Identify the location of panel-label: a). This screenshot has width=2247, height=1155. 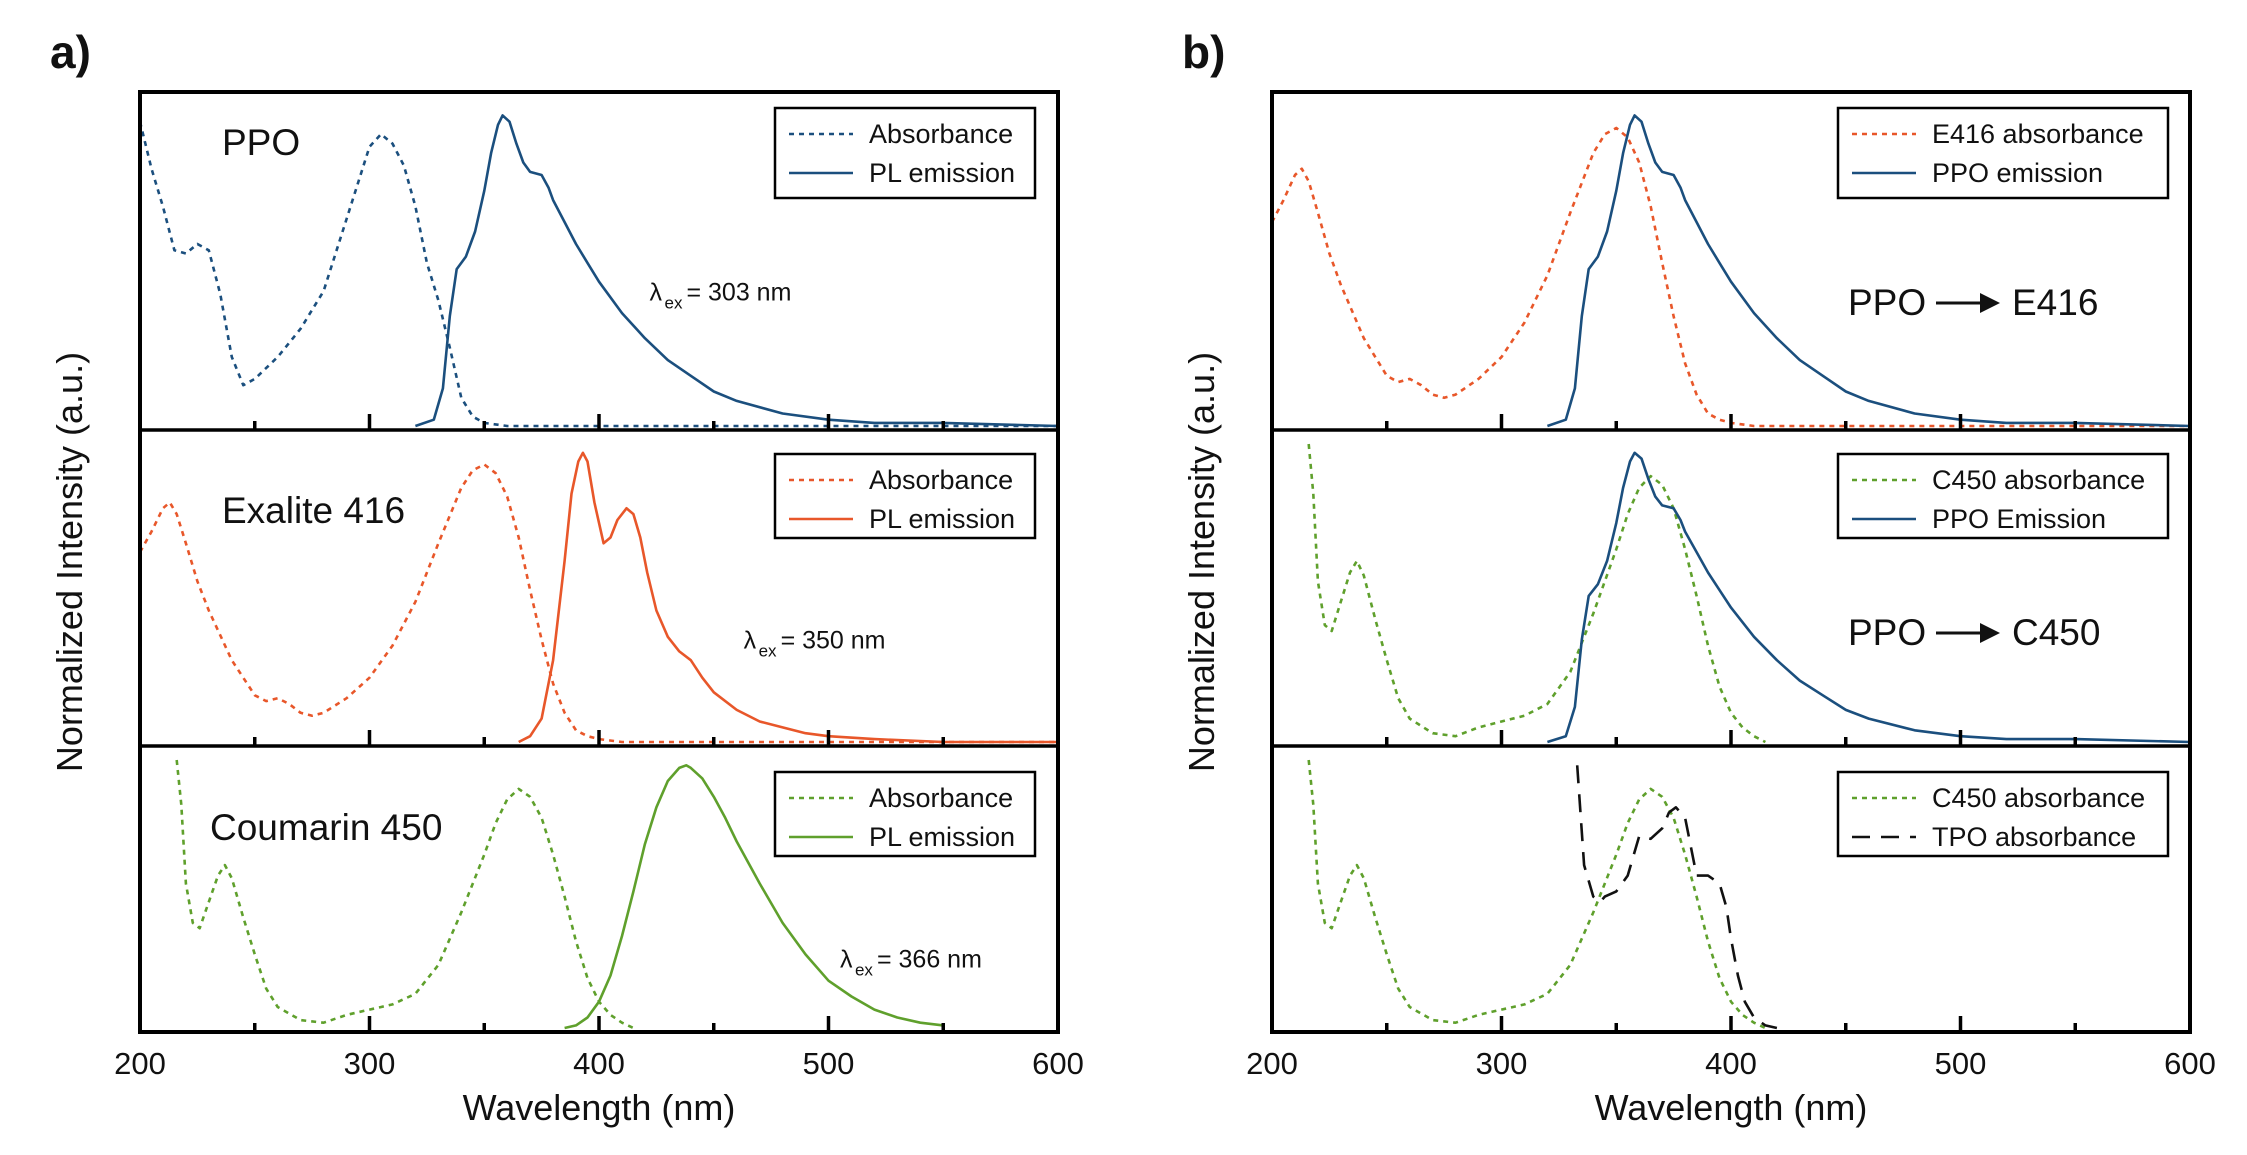
(70, 52).